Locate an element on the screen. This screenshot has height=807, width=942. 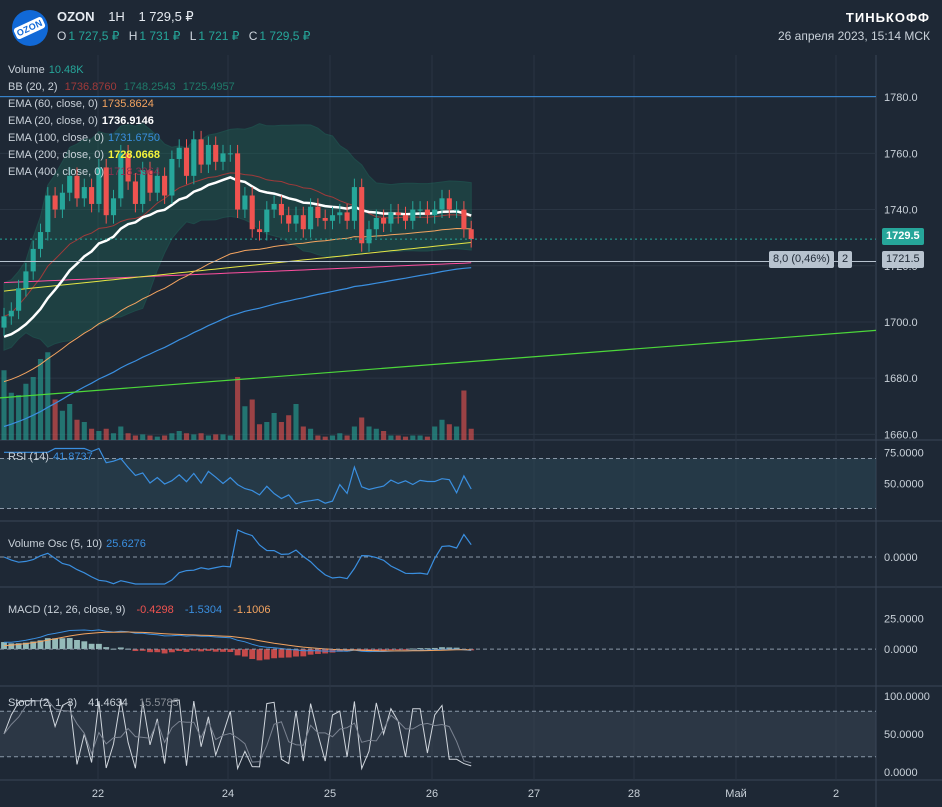
rsi-band is located at coordinates (438, 483).